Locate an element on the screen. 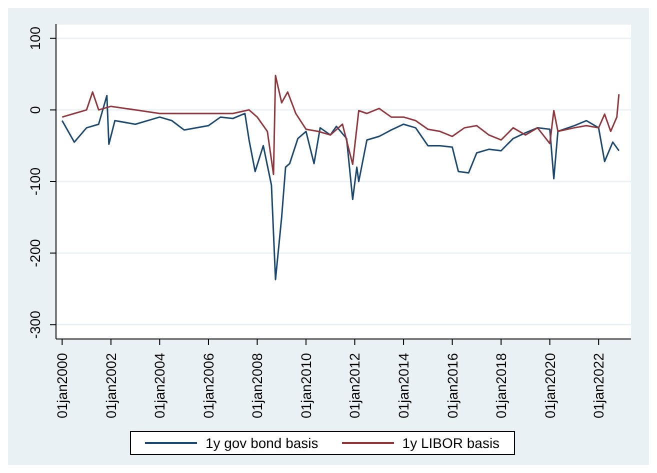 This screenshot has width=657, height=473. x-tick-label: 01jan2014 is located at coordinates (404, 385).